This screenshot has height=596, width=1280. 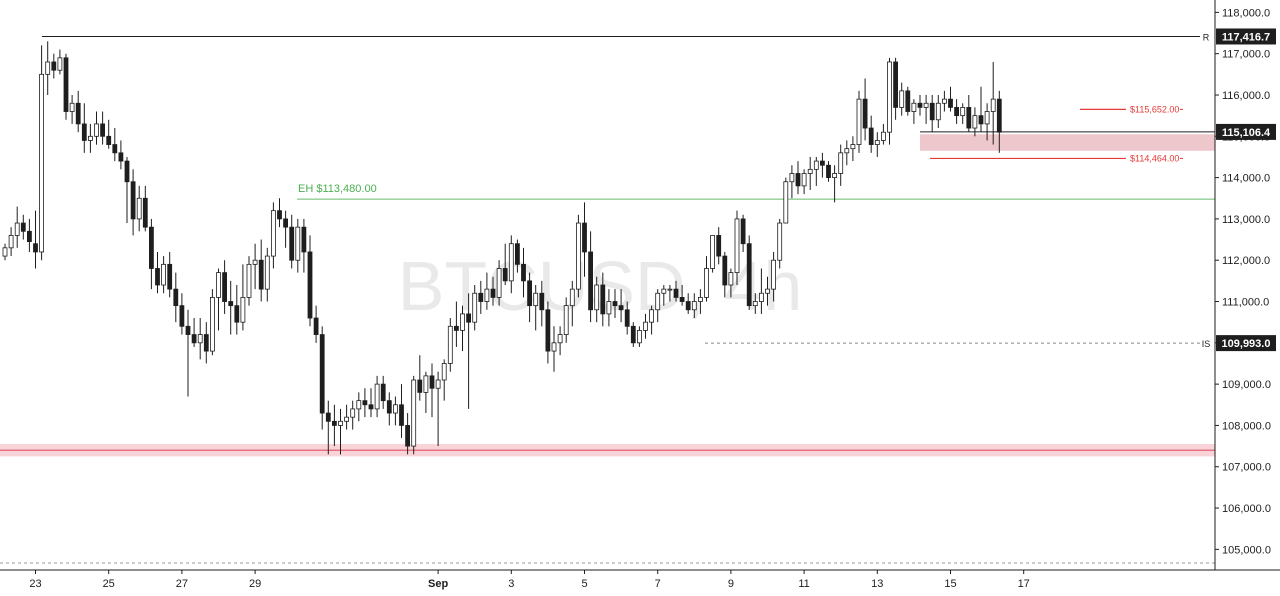 I want to click on time-axis: 23 25 27 29 Sep 3 5 7 9 11 13 15 17, so click(x=529, y=580).